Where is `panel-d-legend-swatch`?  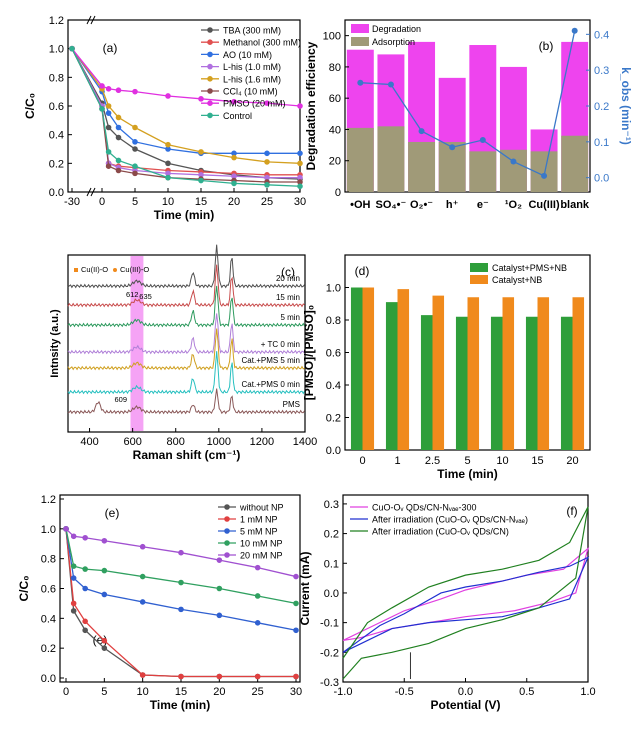 panel-d-legend-swatch is located at coordinates (479, 267).